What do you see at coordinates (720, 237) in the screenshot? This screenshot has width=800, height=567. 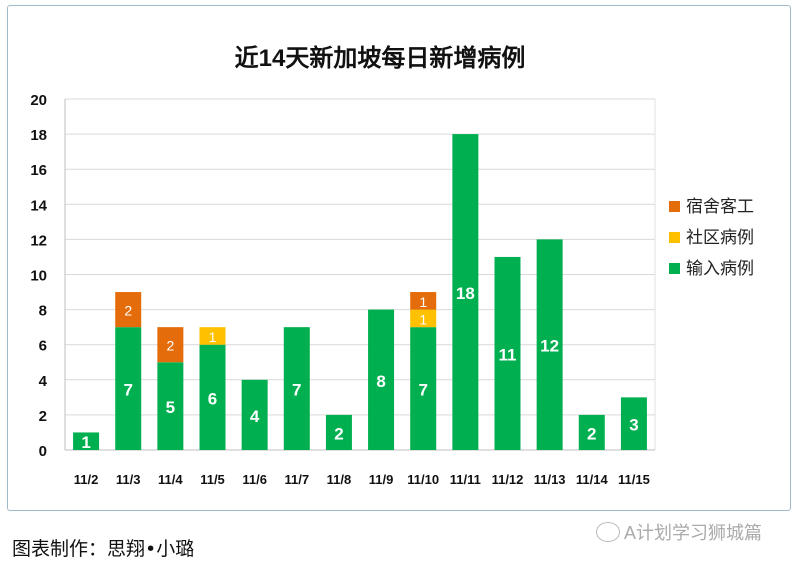 I see `legend-label: 社区病例` at bounding box center [720, 237].